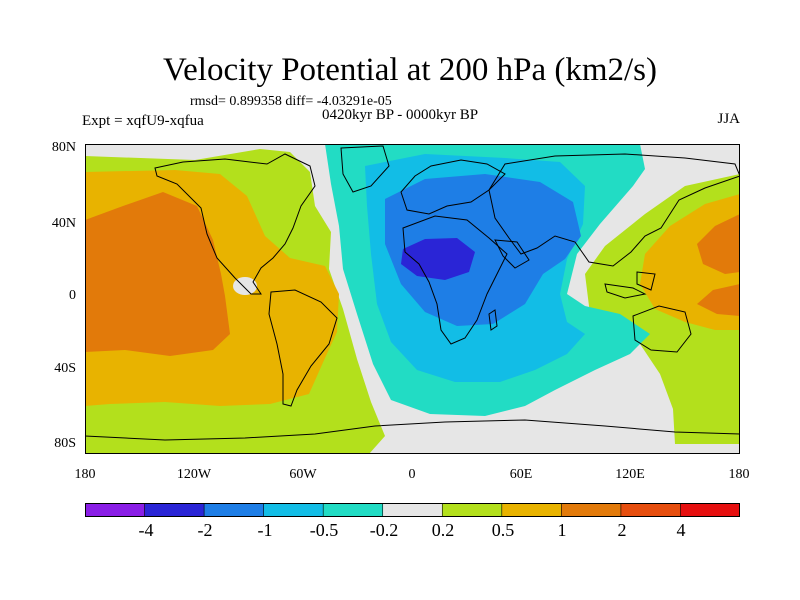 The height and width of the screenshot is (600, 800). I want to click on y-tick-label: 40N, so click(63, 223).